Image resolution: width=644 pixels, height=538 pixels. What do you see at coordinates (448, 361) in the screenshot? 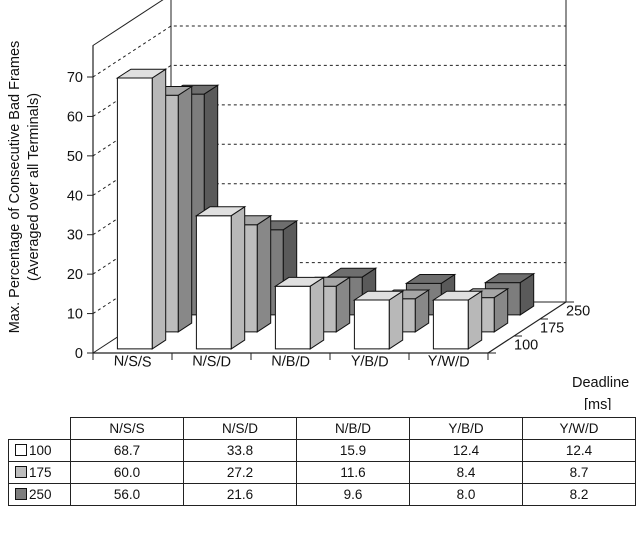
I see `x-tick-label: Y/W/D` at bounding box center [448, 361].